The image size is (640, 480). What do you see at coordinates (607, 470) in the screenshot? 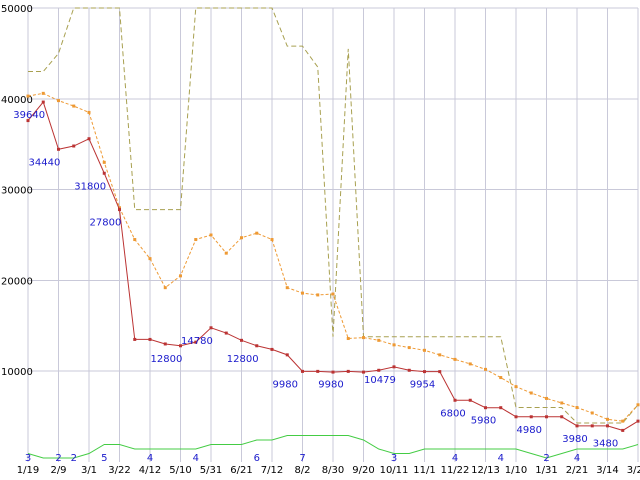
I see `x-tick-label: 3/14` at bounding box center [607, 470].